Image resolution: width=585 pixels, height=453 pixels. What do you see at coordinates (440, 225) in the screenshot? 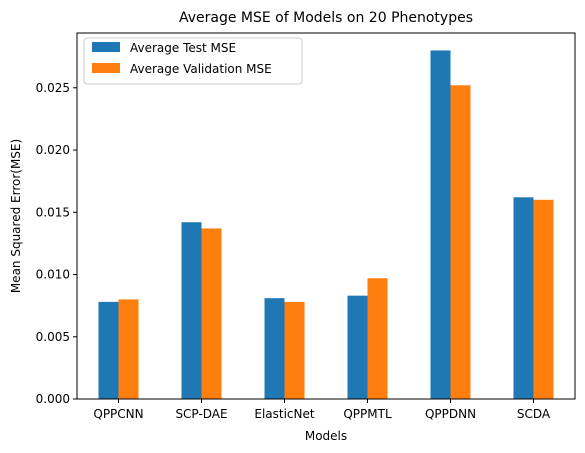
I see `bar-qppdnn-test` at bounding box center [440, 225].